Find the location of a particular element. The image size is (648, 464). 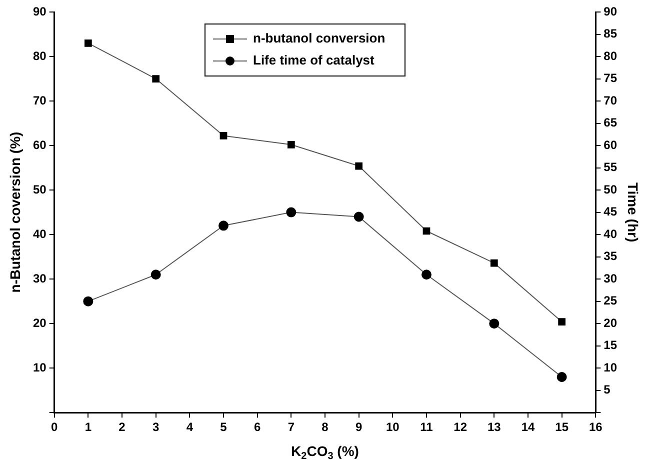

x-tick-label: 12 is located at coordinates (461, 427).